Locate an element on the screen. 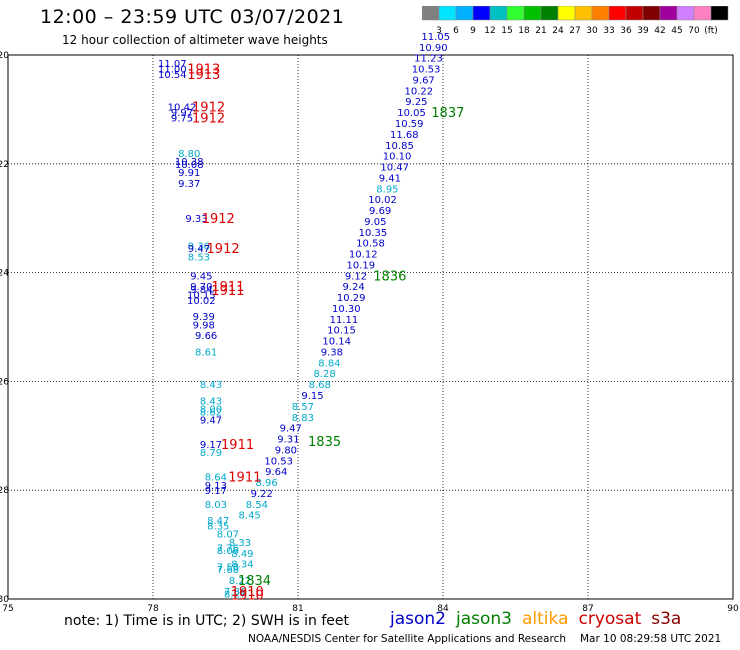 This screenshot has height=650, width=740. y-tick-label: -26 is located at coordinates (4, 382).